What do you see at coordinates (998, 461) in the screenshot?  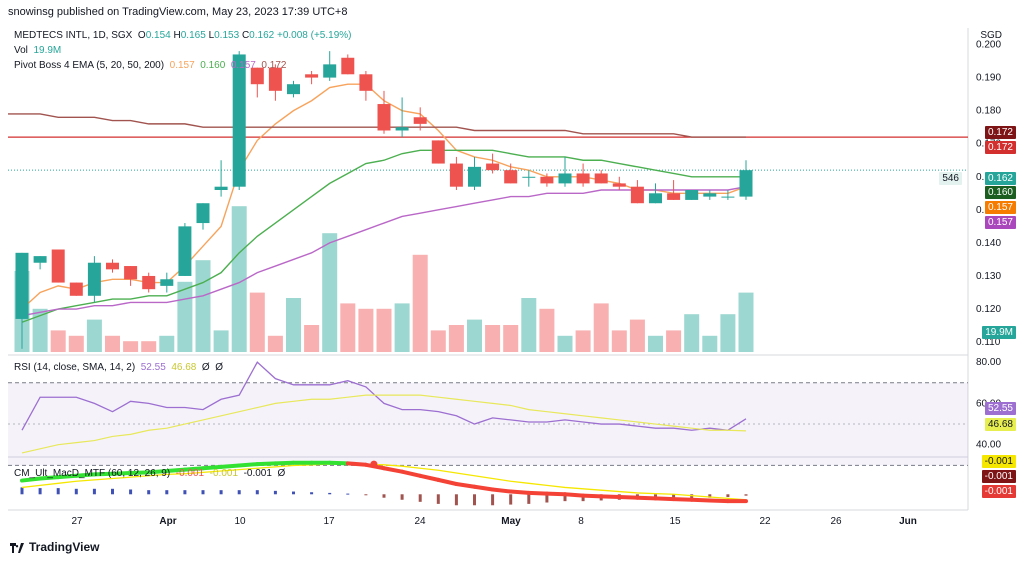 I see `macd-tag-signal: -0.001` at bounding box center [998, 461].